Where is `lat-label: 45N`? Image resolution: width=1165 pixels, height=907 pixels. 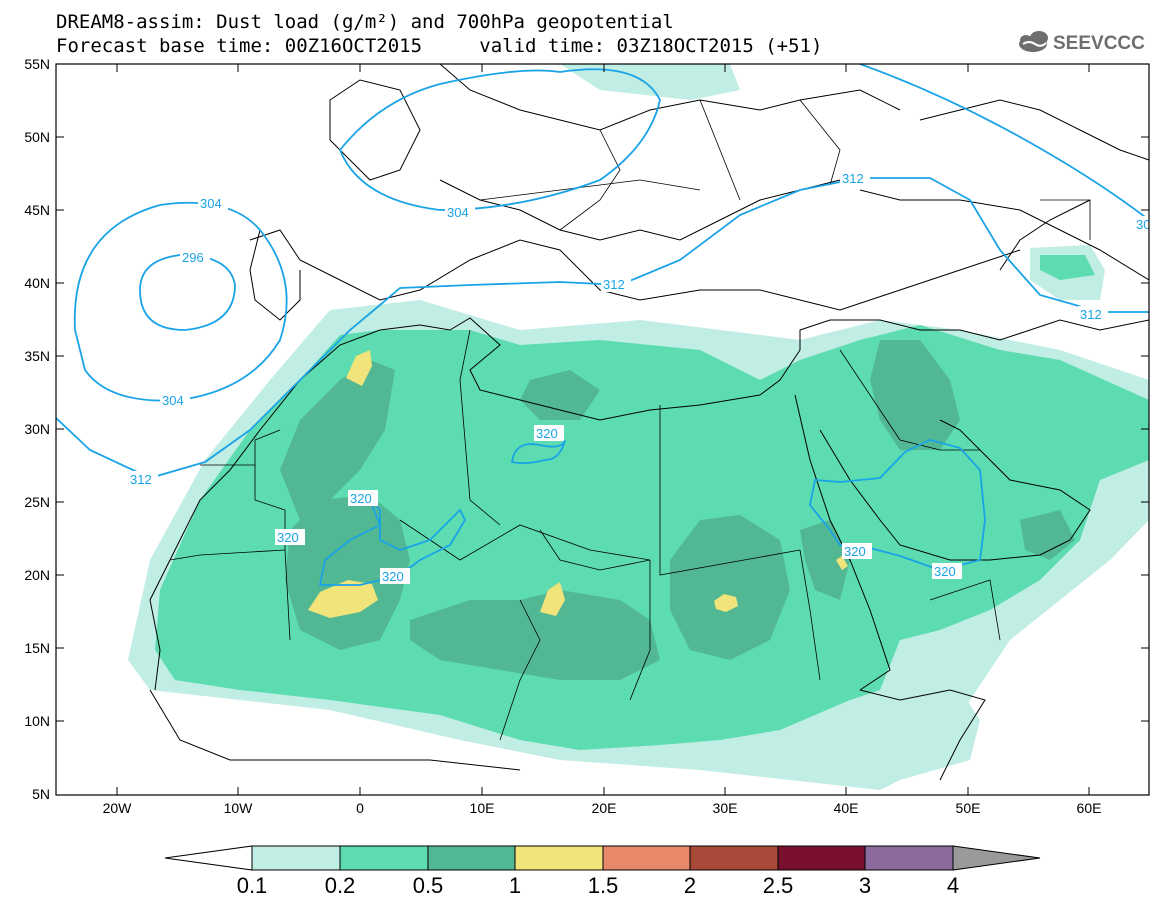 lat-label: 45N is located at coordinates (37, 210).